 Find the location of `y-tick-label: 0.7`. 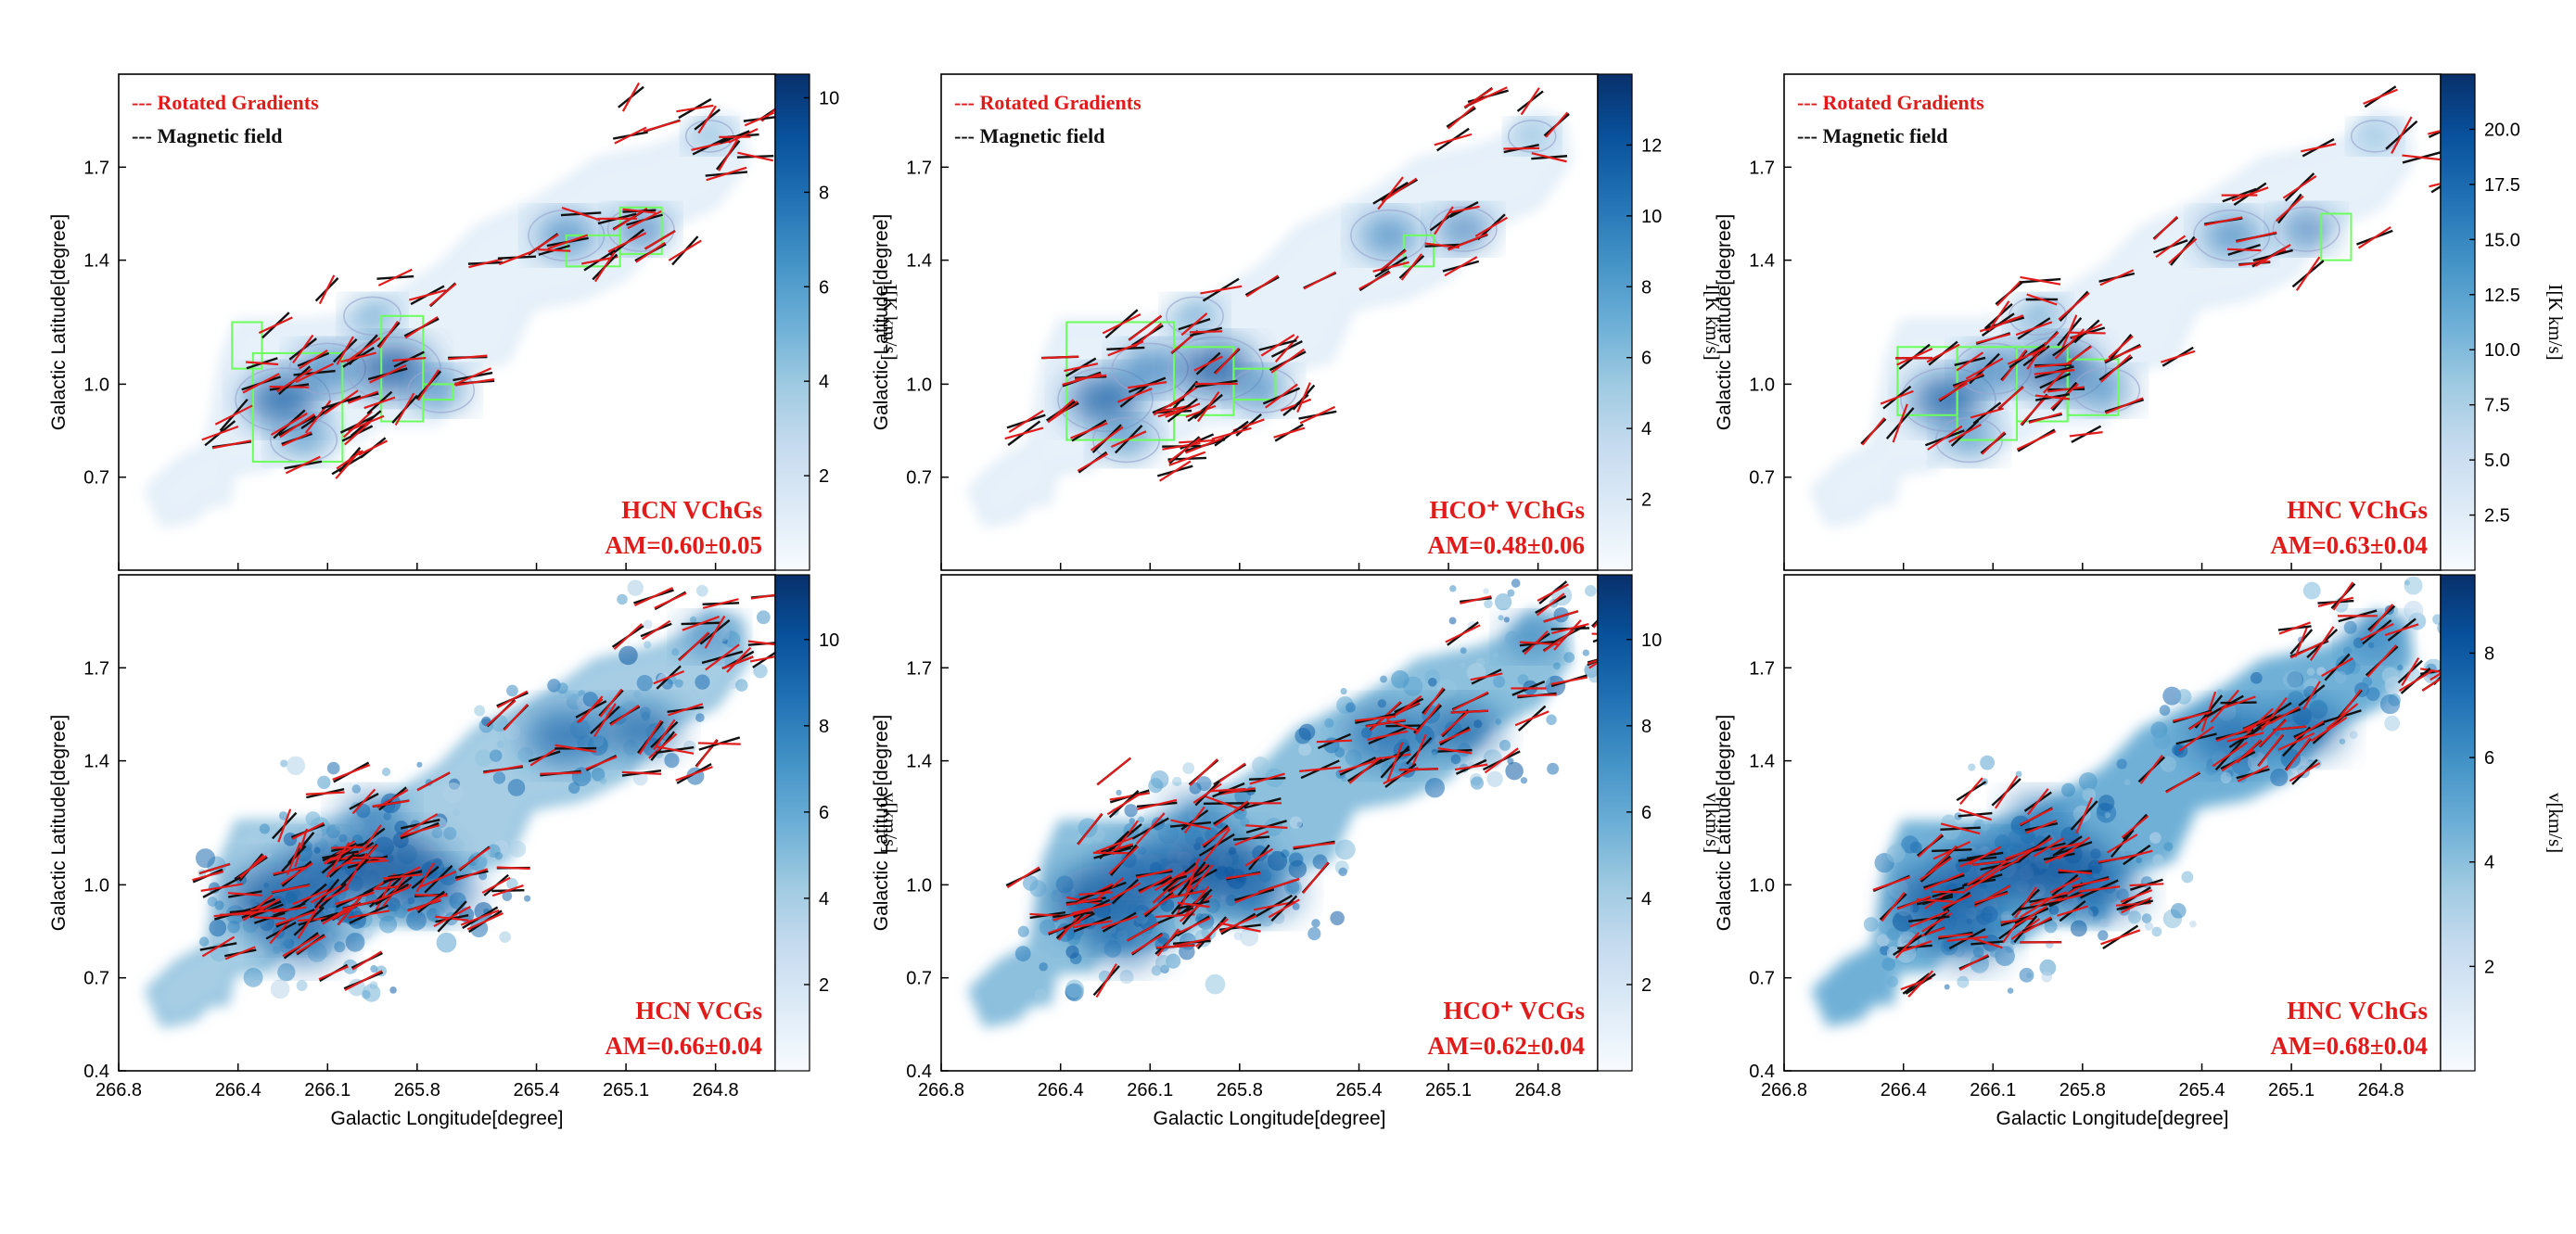

y-tick-label: 0.7 is located at coordinates (96, 478).